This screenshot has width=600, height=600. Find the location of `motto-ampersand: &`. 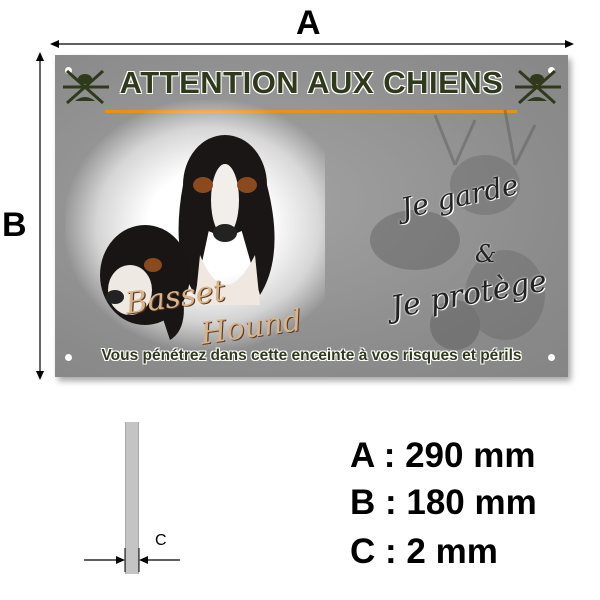

motto-ampersand: & is located at coordinates (486, 254).